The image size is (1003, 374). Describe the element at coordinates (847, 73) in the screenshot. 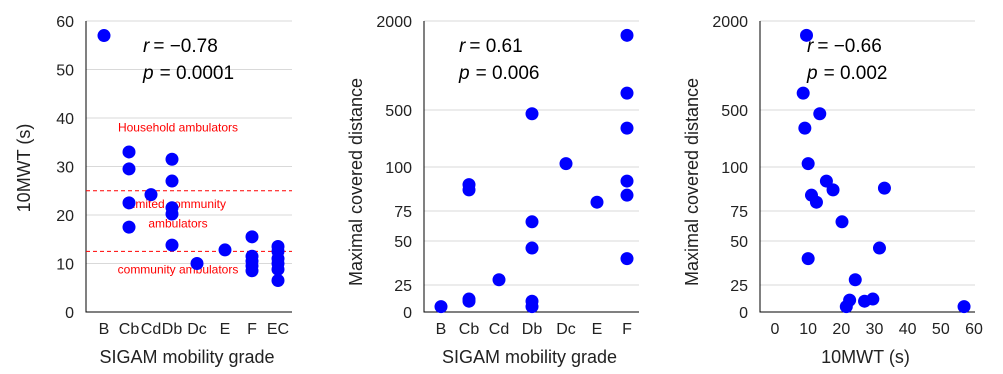

I see `p-value: p = 0.002` at that location.